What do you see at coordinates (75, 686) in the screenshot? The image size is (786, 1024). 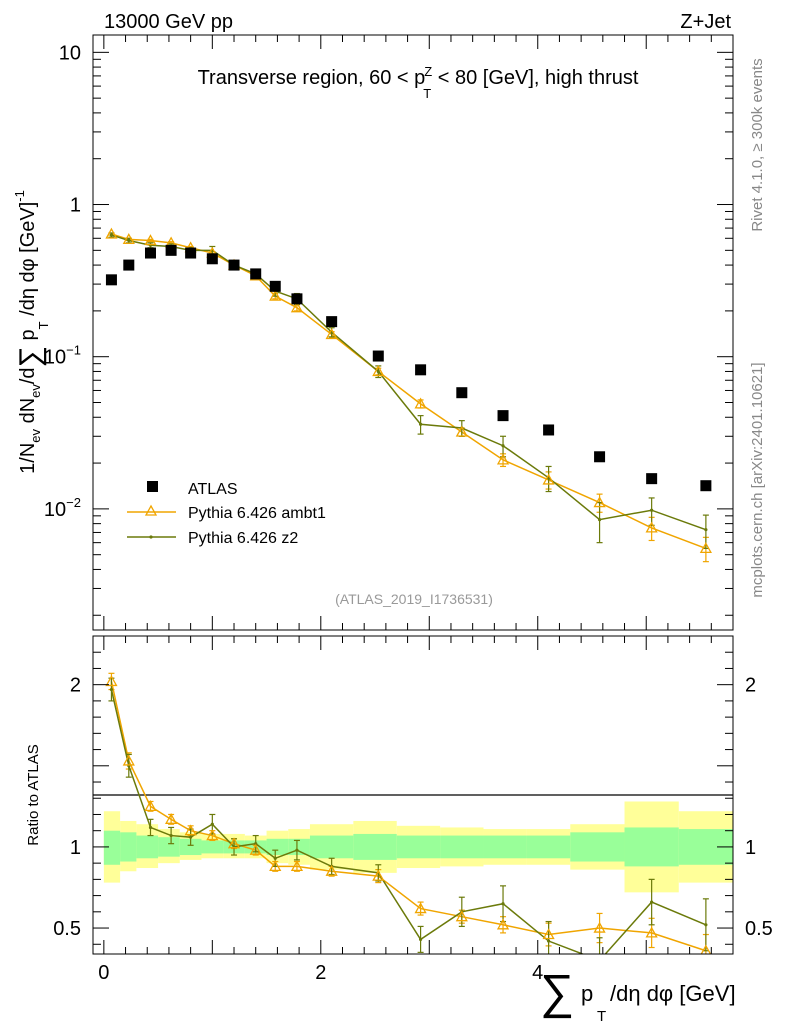 I see `ratio-y-tick-label: 2` at bounding box center [75, 686].